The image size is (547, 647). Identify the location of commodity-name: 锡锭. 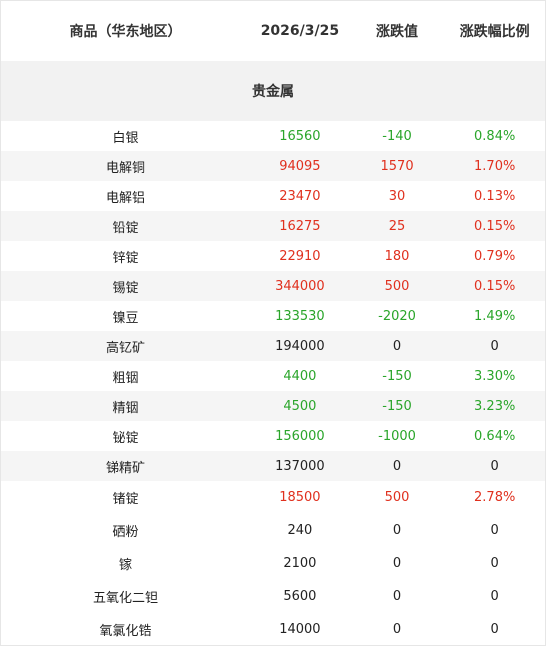
(125, 288).